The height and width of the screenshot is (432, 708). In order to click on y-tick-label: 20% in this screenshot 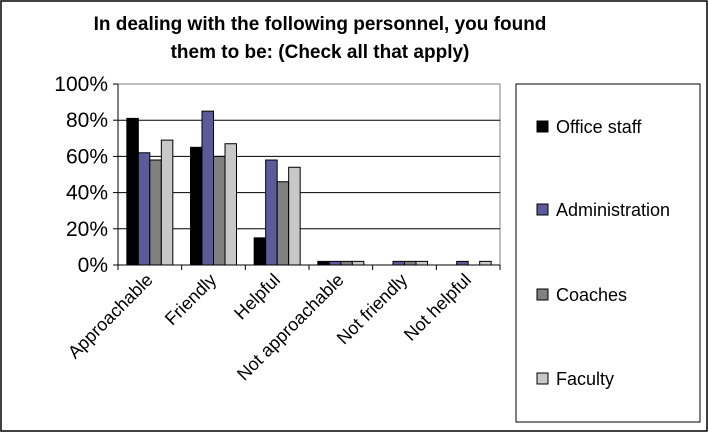, I will do `click(87, 229)`.